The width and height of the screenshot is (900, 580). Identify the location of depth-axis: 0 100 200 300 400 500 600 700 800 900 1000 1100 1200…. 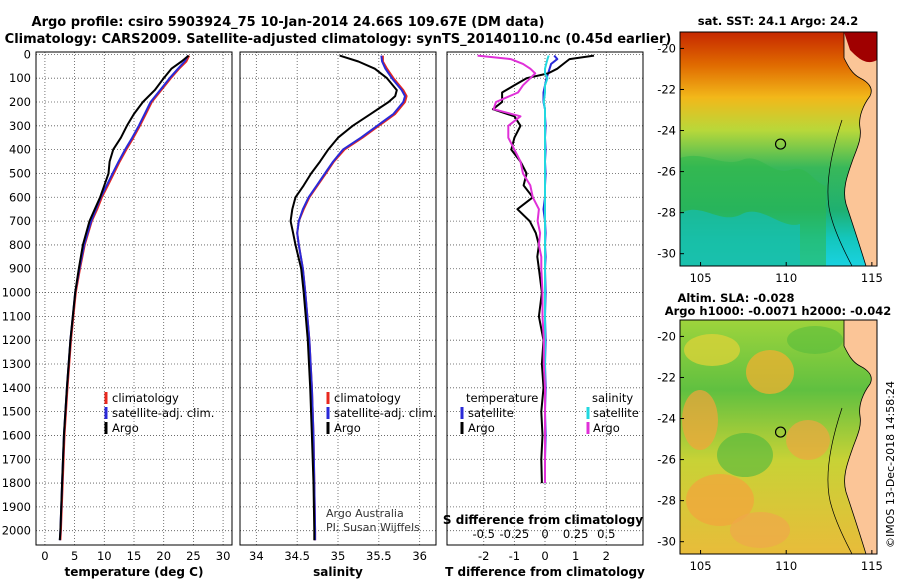
(16, 292).